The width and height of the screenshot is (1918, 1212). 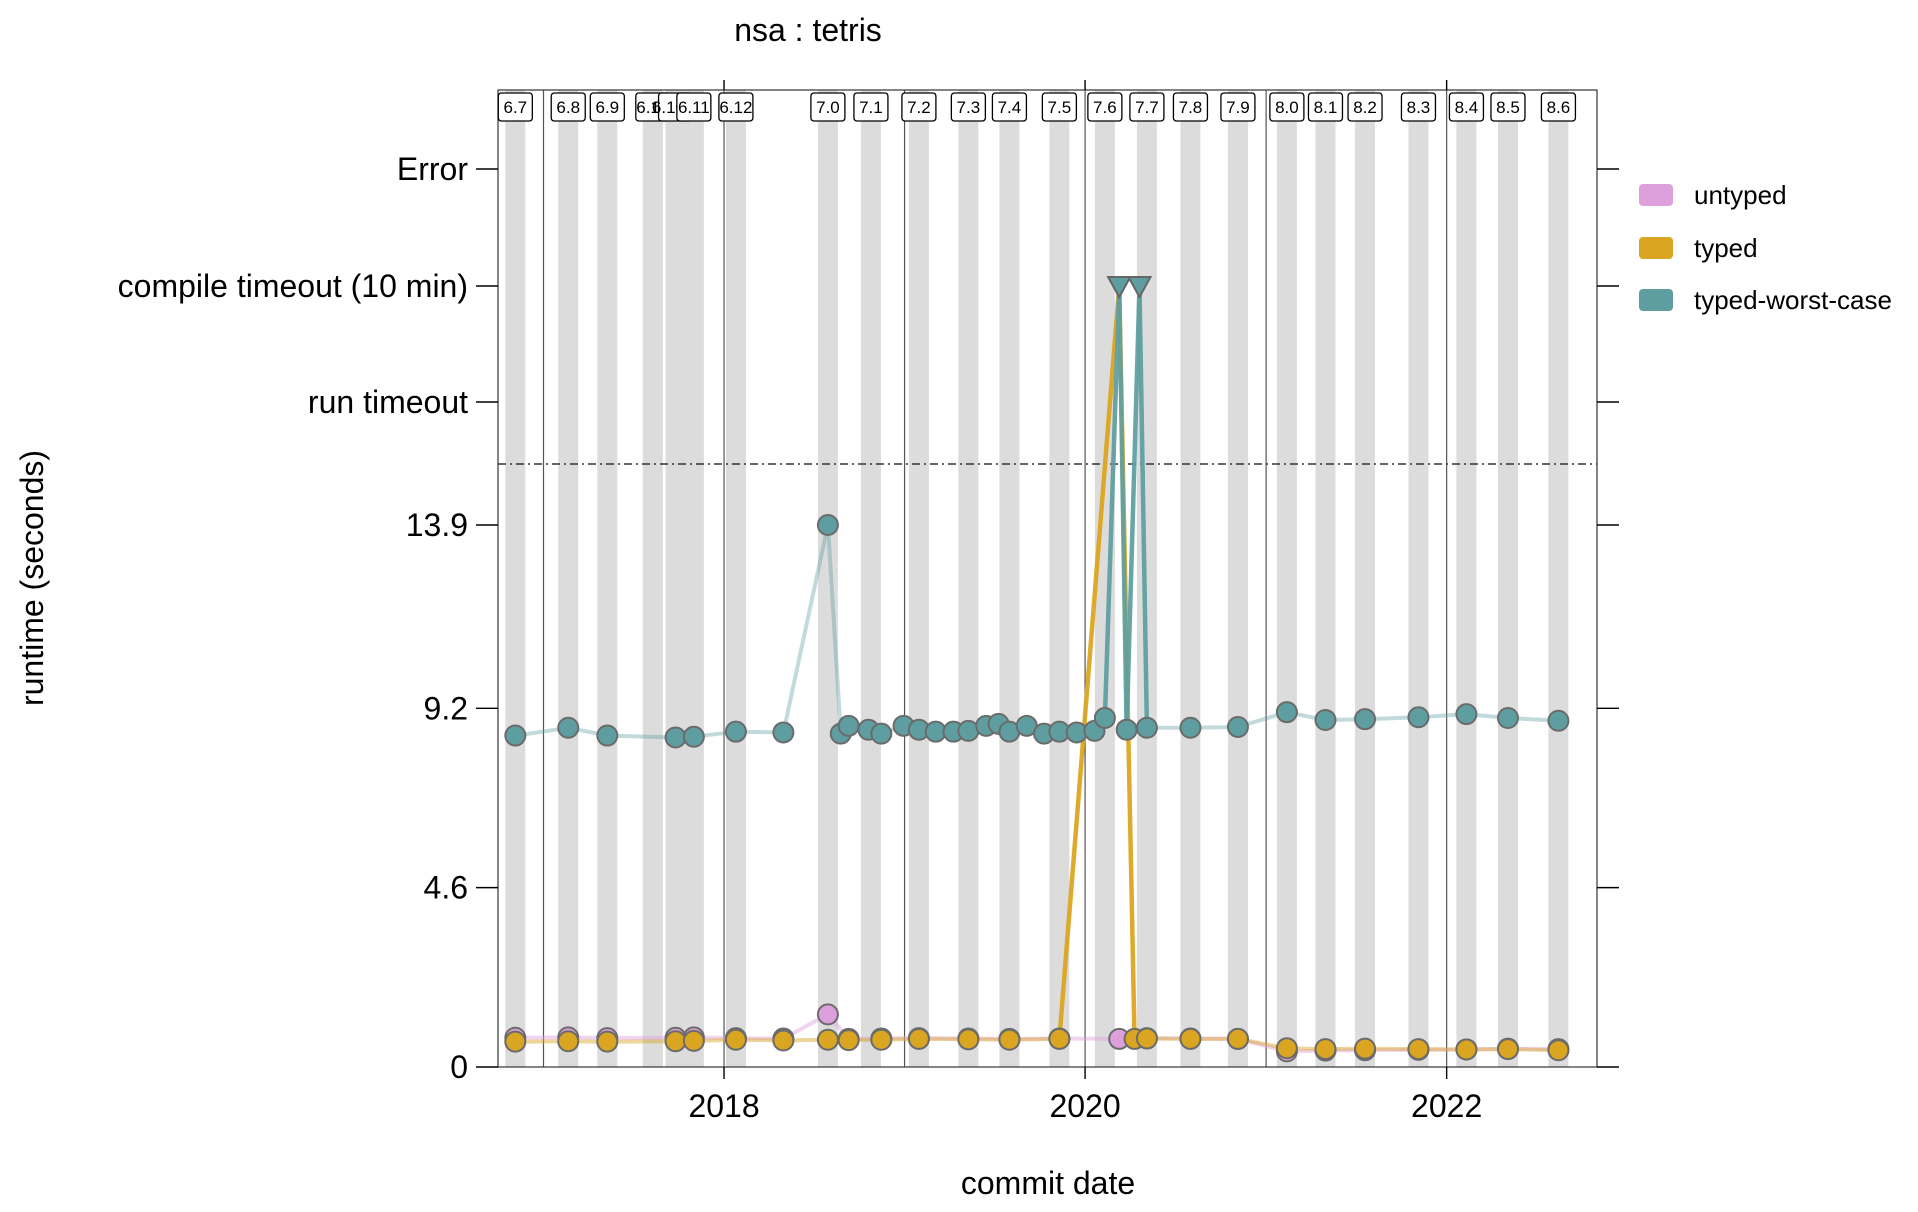 I want to click on release-label-text: 7.3, so click(x=969, y=107).